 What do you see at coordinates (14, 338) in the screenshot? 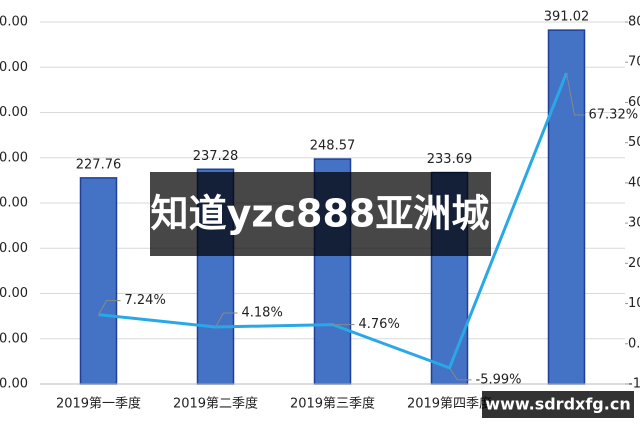
I see `y-tick-label: 50.00` at bounding box center [14, 338].